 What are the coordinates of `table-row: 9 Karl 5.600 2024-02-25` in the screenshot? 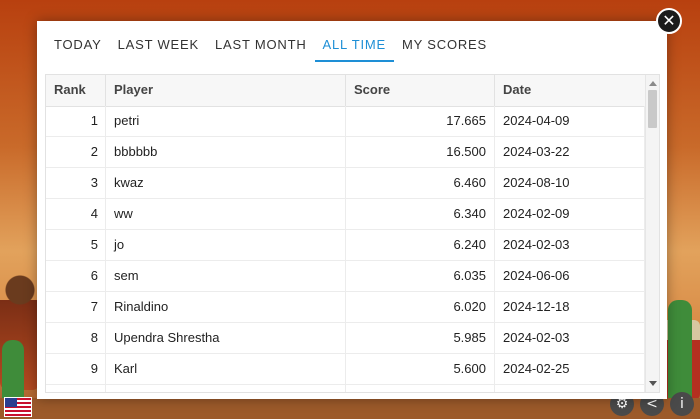 It's located at (345, 369).